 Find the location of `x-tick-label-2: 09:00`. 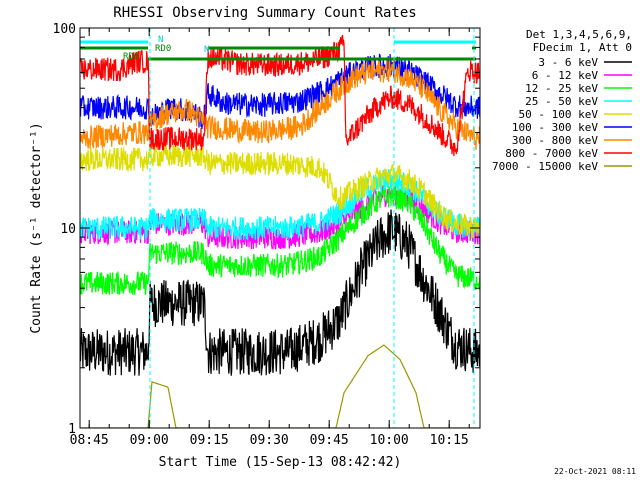

x-tick-label-2: 09:00 is located at coordinates (149, 440).